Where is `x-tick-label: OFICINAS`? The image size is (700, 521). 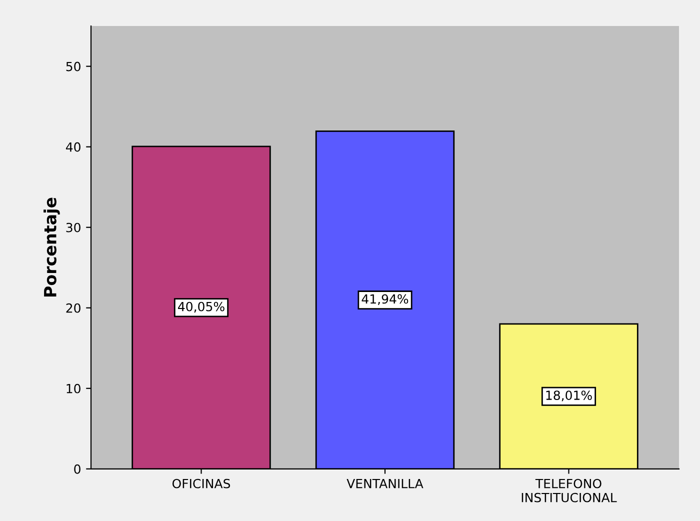 x-tick-label: OFICINAS is located at coordinates (201, 483).